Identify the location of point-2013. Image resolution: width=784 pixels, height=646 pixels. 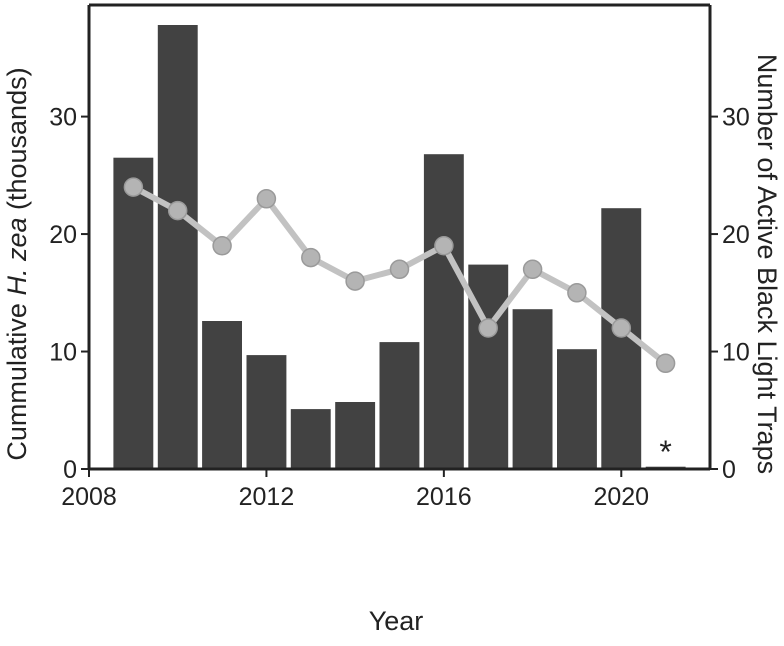
(311, 257).